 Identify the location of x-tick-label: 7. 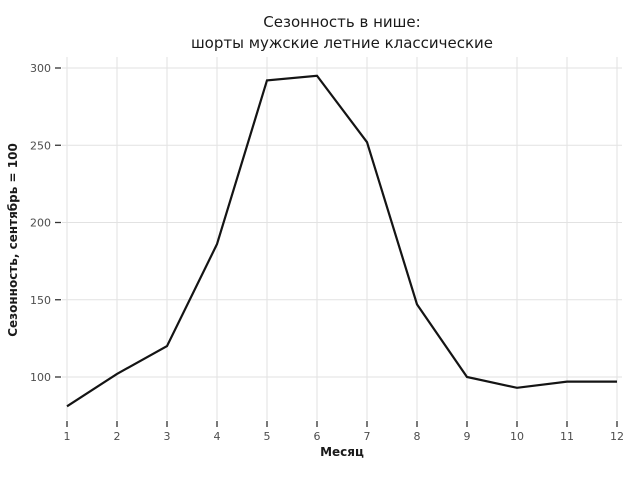
(367, 436).